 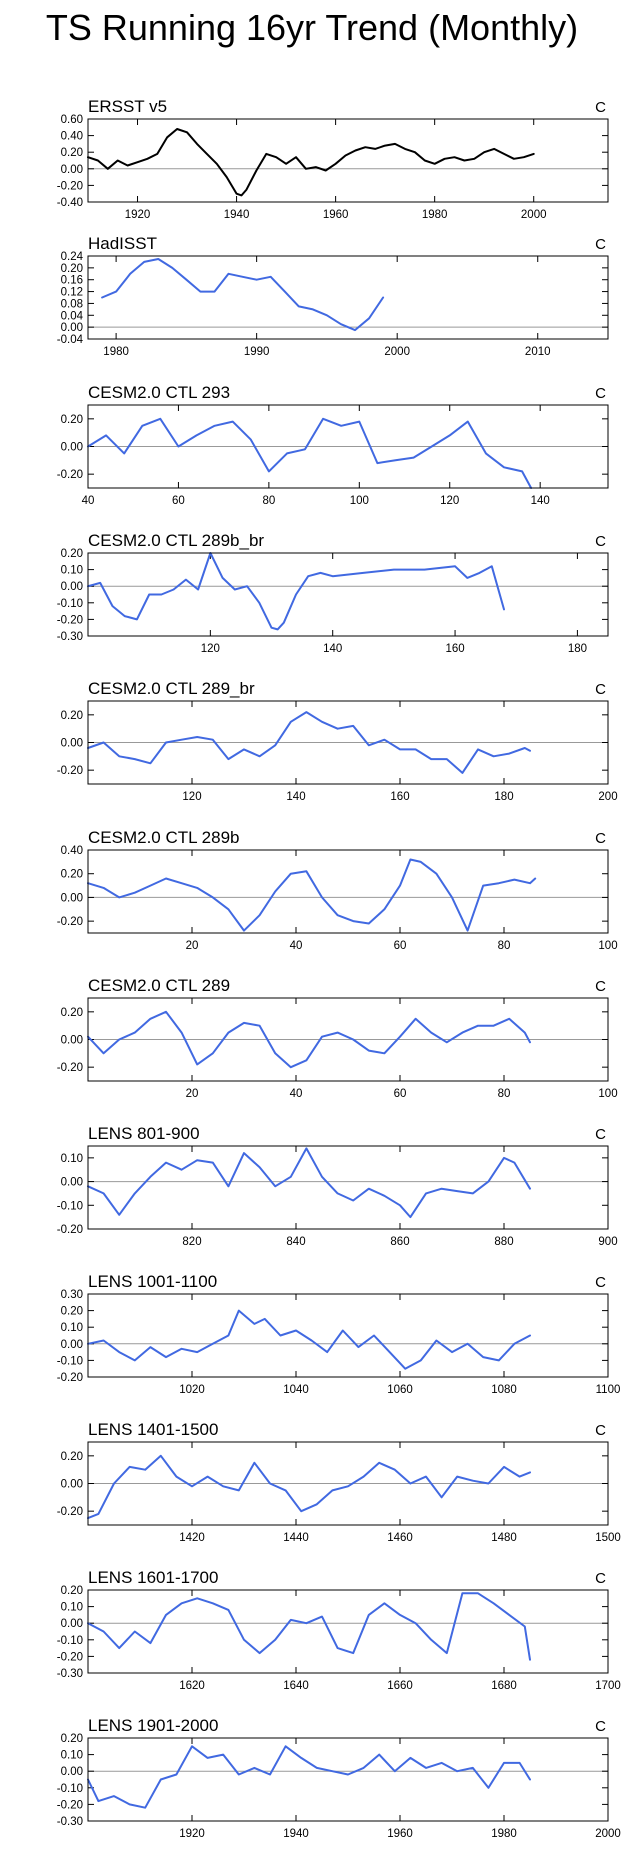 What do you see at coordinates (538, 352) in the screenshot?
I see `x-tick-label: 2010` at bounding box center [538, 352].